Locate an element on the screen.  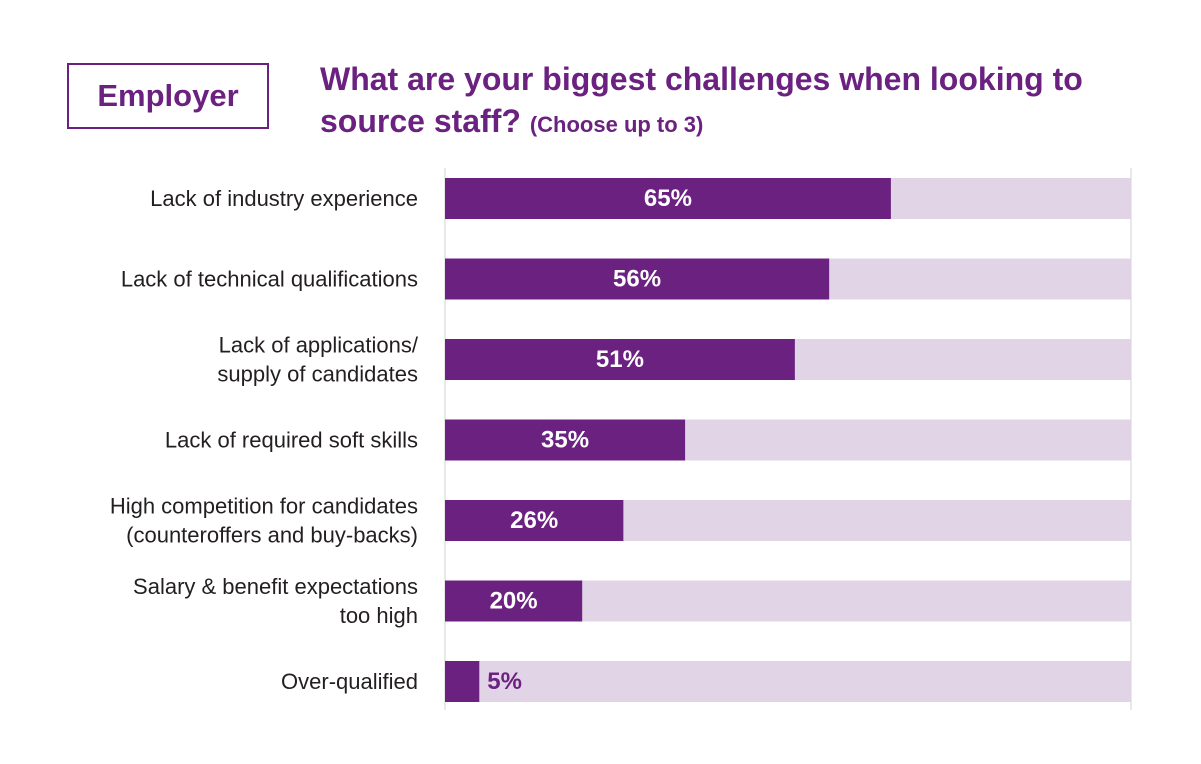
category-label: Lack of industry experience is located at coordinates (284, 198).